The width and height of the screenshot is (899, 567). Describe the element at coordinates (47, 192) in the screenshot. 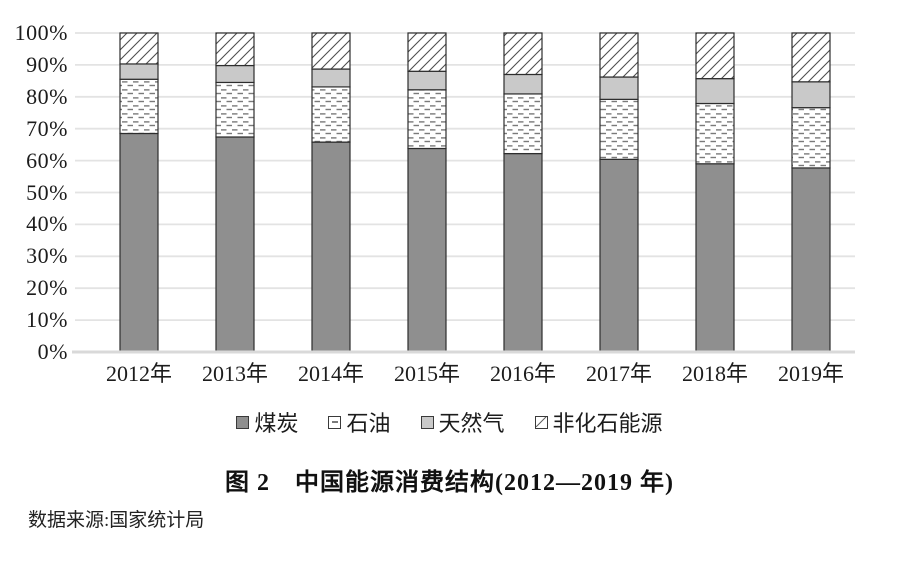

I see `y-axis-tick: 50%` at that location.